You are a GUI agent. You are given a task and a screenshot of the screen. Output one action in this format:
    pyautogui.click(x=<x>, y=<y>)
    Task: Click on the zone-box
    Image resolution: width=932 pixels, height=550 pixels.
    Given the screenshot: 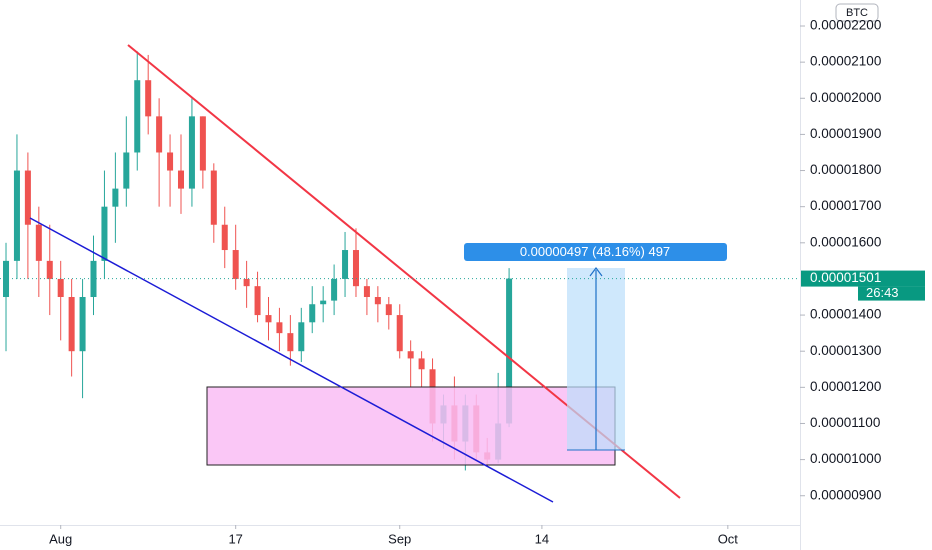 What is the action you would take?
    pyautogui.click(x=411, y=426)
    